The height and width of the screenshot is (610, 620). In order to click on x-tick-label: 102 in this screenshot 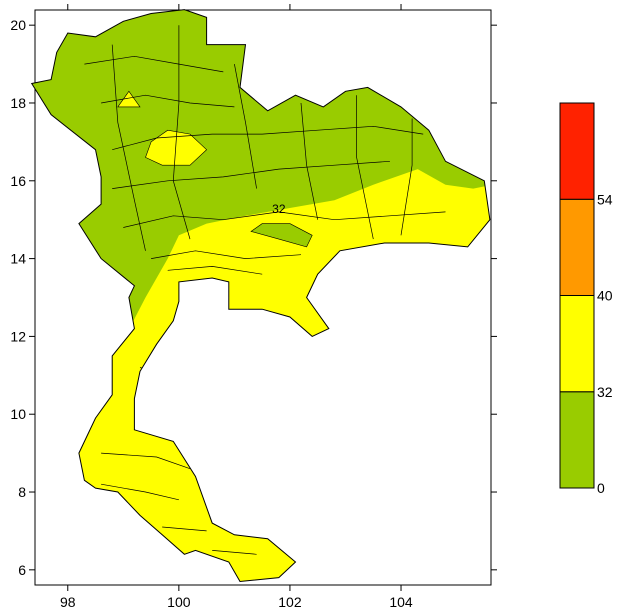, I will do `click(290, 602)`.